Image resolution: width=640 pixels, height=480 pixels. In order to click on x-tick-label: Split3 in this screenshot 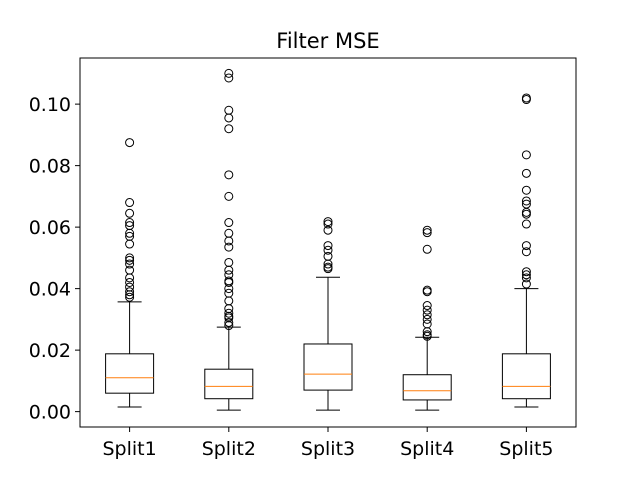, I will do `click(328, 449)`.